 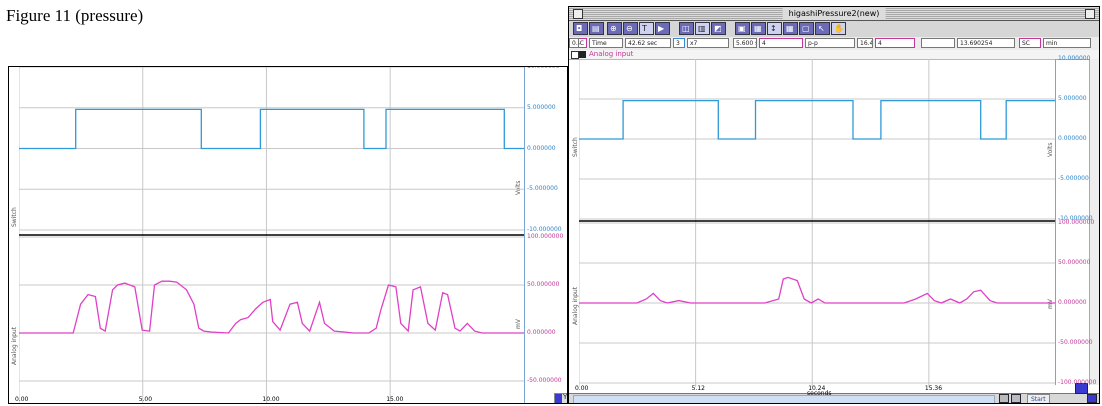 I want to click on zoom-out-icon-glyph: ⊖, so click(x=629, y=28).